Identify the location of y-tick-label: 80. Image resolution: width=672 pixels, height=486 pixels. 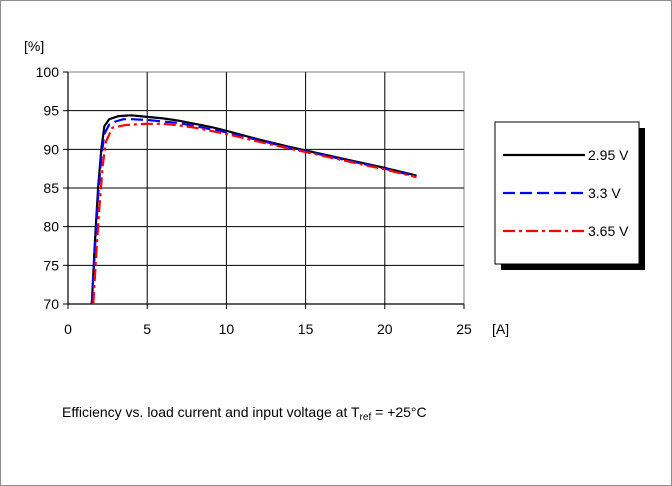
(51, 227).